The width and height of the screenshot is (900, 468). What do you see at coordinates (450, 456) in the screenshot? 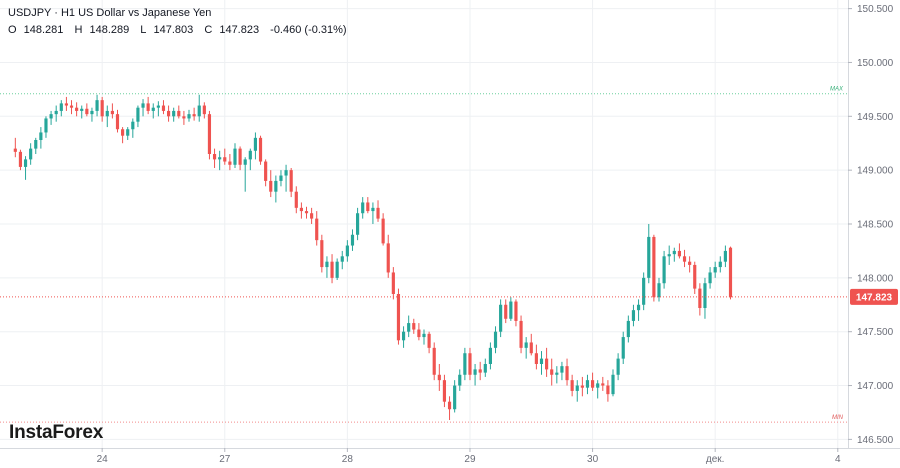
I see `time-axis: 24 27 28 29 30 дек. 4` at bounding box center [450, 456].